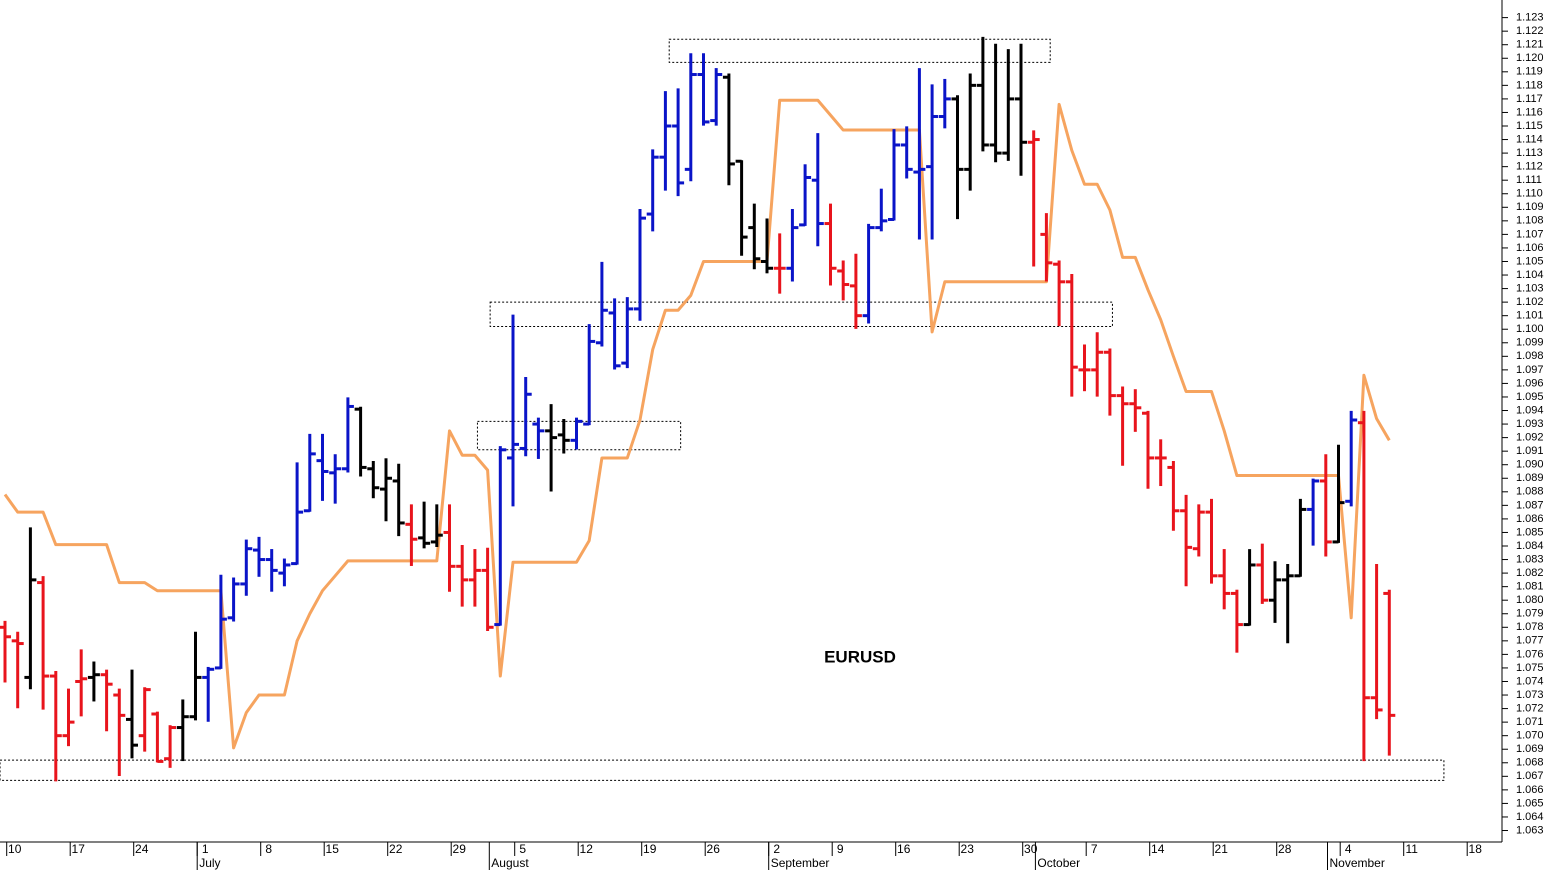 This screenshot has height=875, width=1550. I want to click on y-tick-label: 1.122, so click(1530, 31).